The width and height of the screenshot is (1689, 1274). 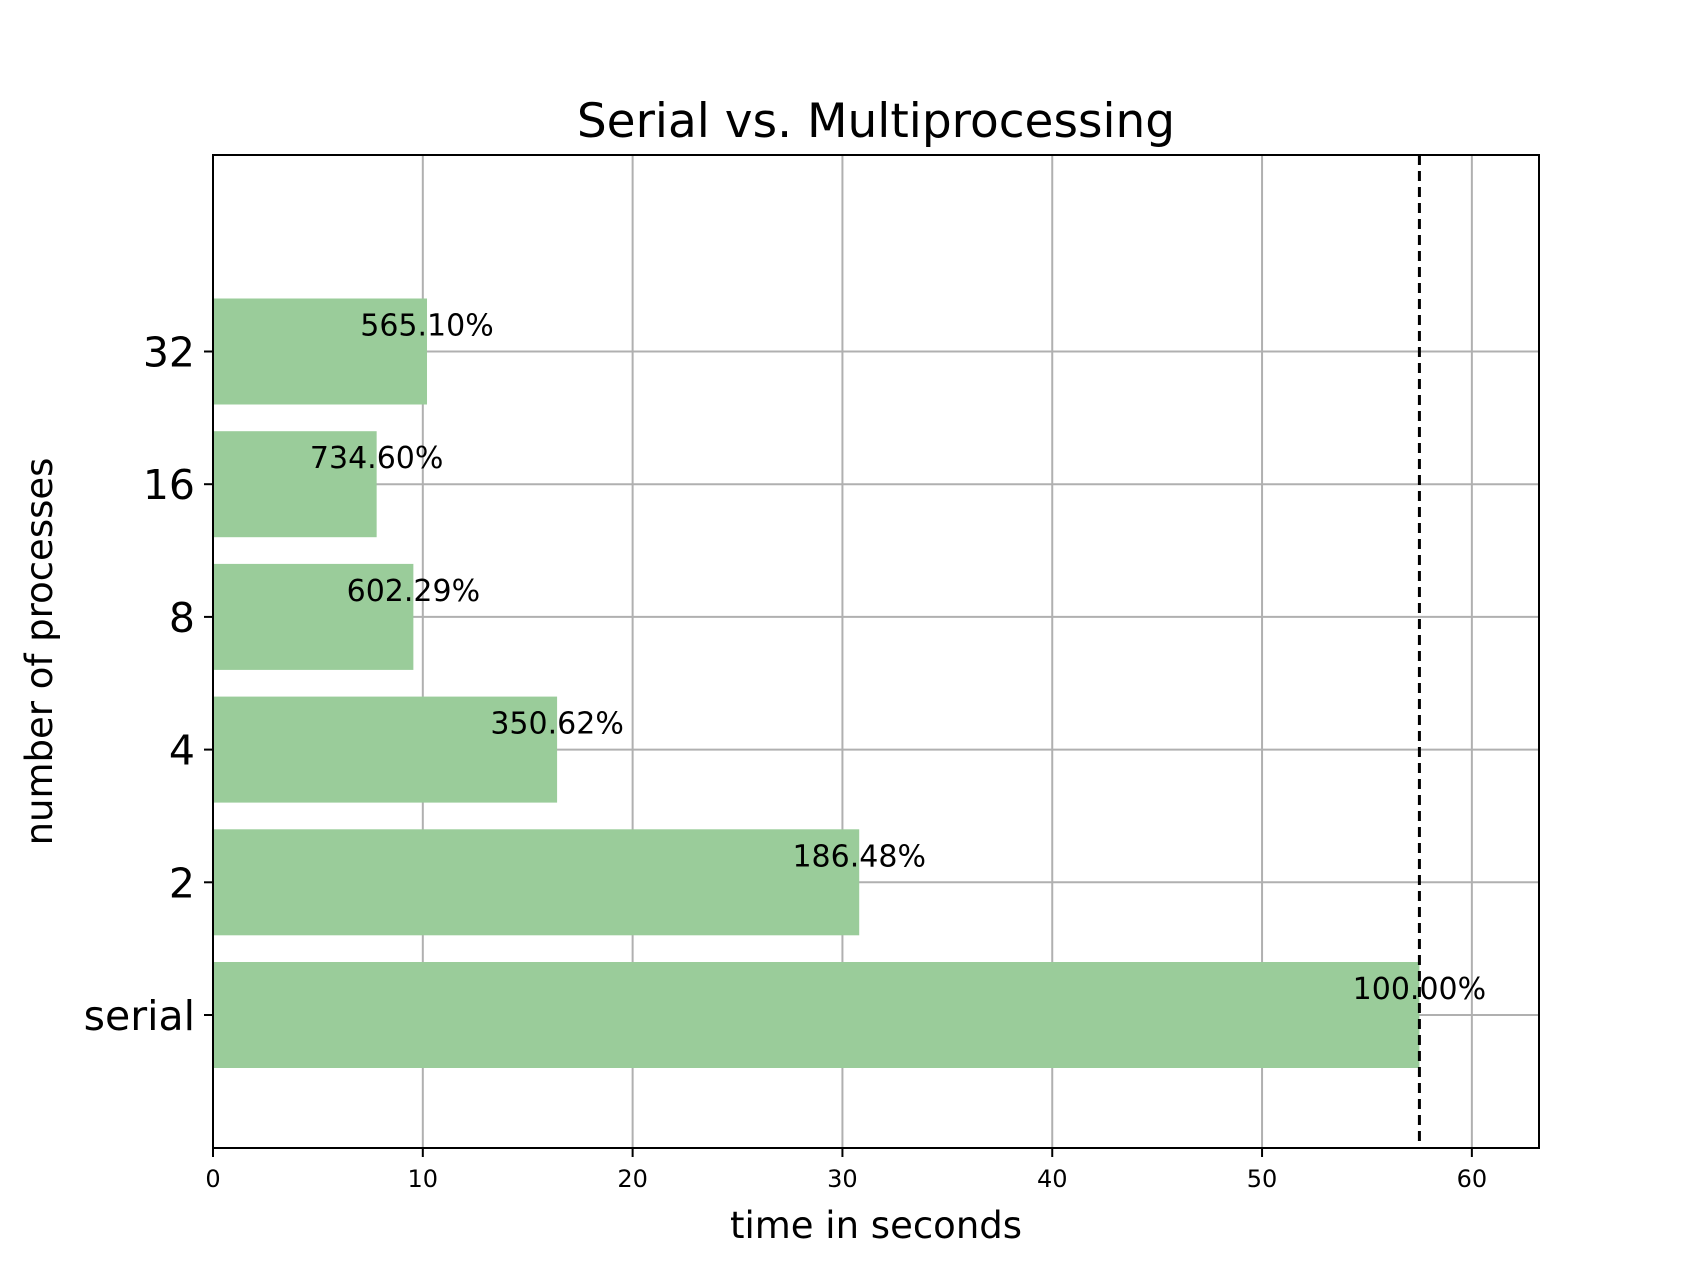 What do you see at coordinates (423, 1179) in the screenshot?
I see `x-tick-label: 10` at bounding box center [423, 1179].